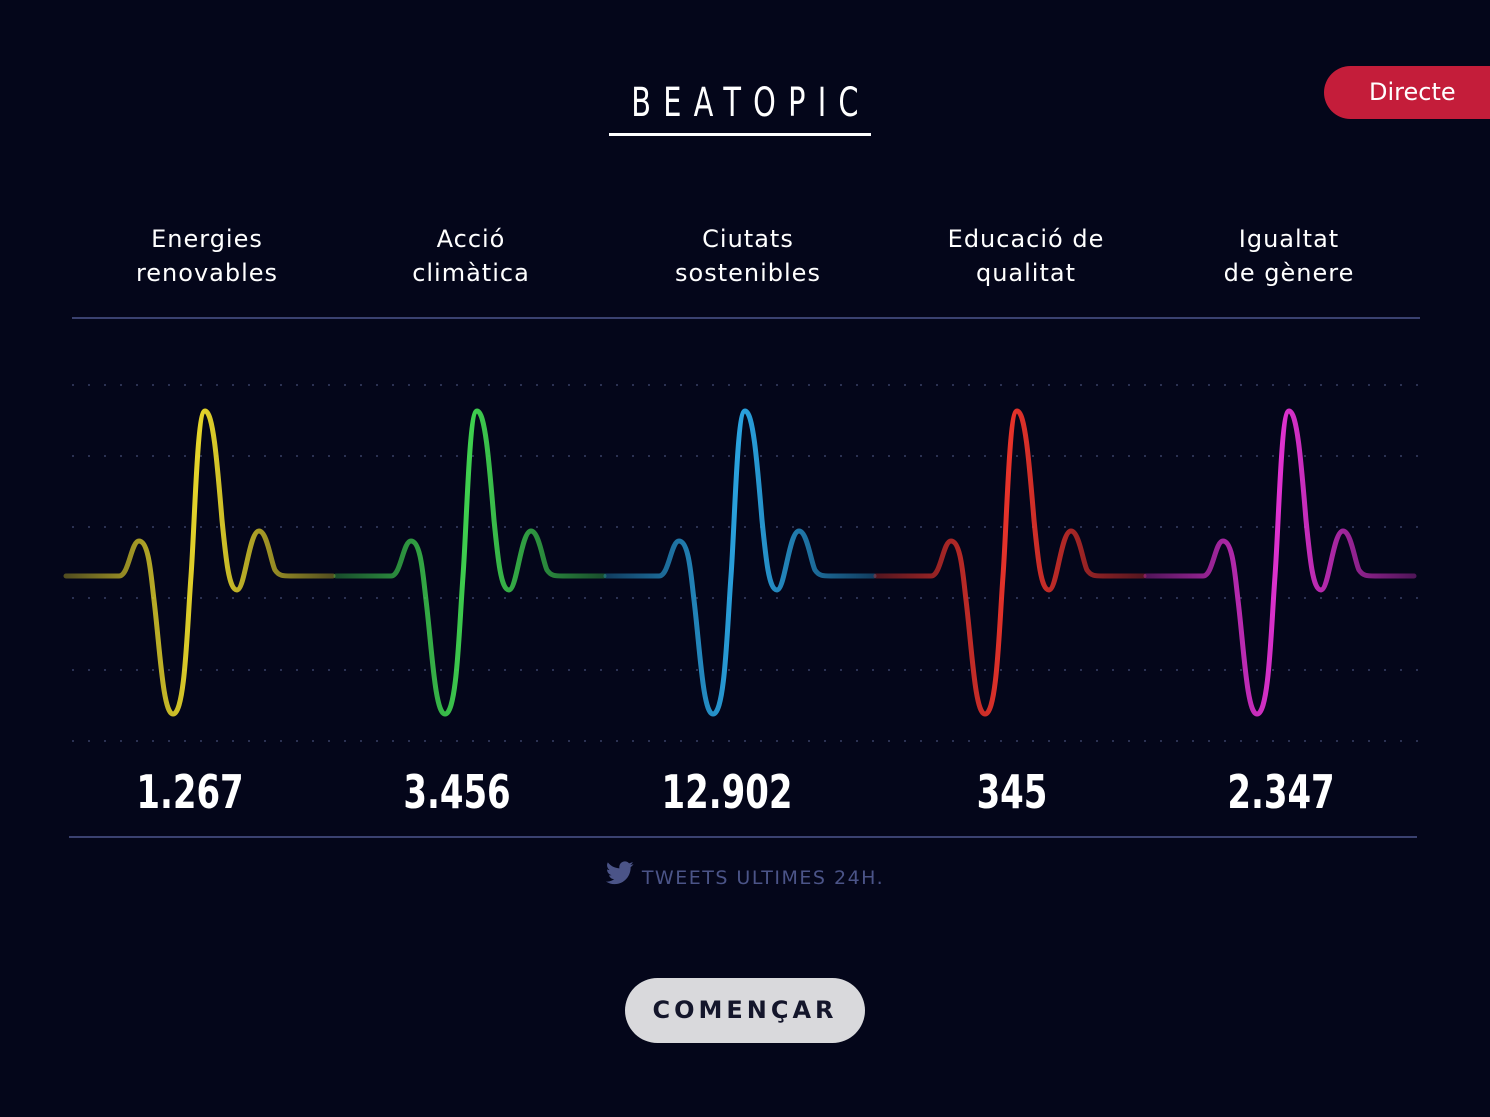 The image size is (1490, 1117). What do you see at coordinates (1281, 792) in the screenshot?
I see `tweet-count: 2.347` at bounding box center [1281, 792].